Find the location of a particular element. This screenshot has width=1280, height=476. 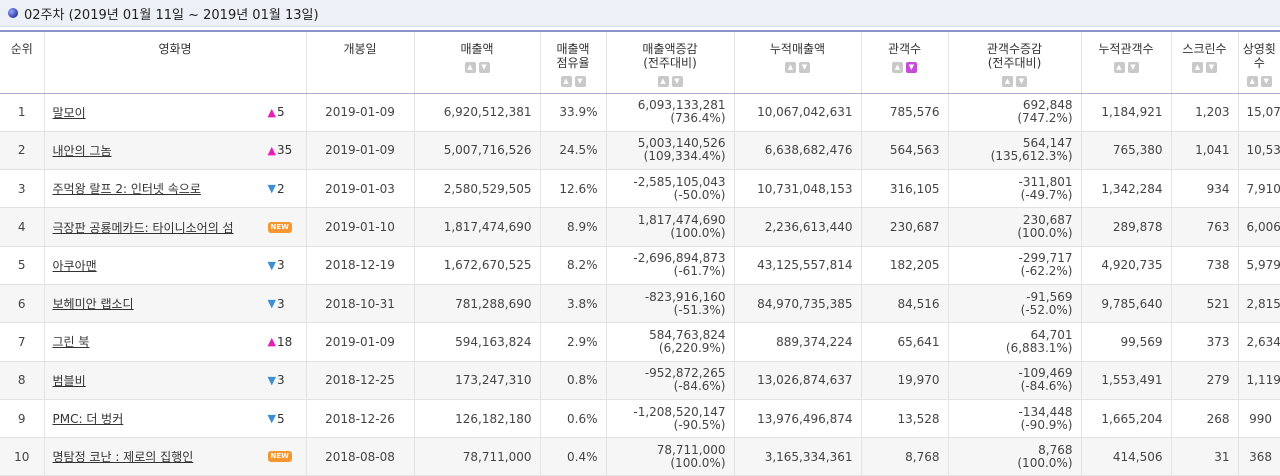

sales-delta-pct: (-51.3%) is located at coordinates (699, 309).